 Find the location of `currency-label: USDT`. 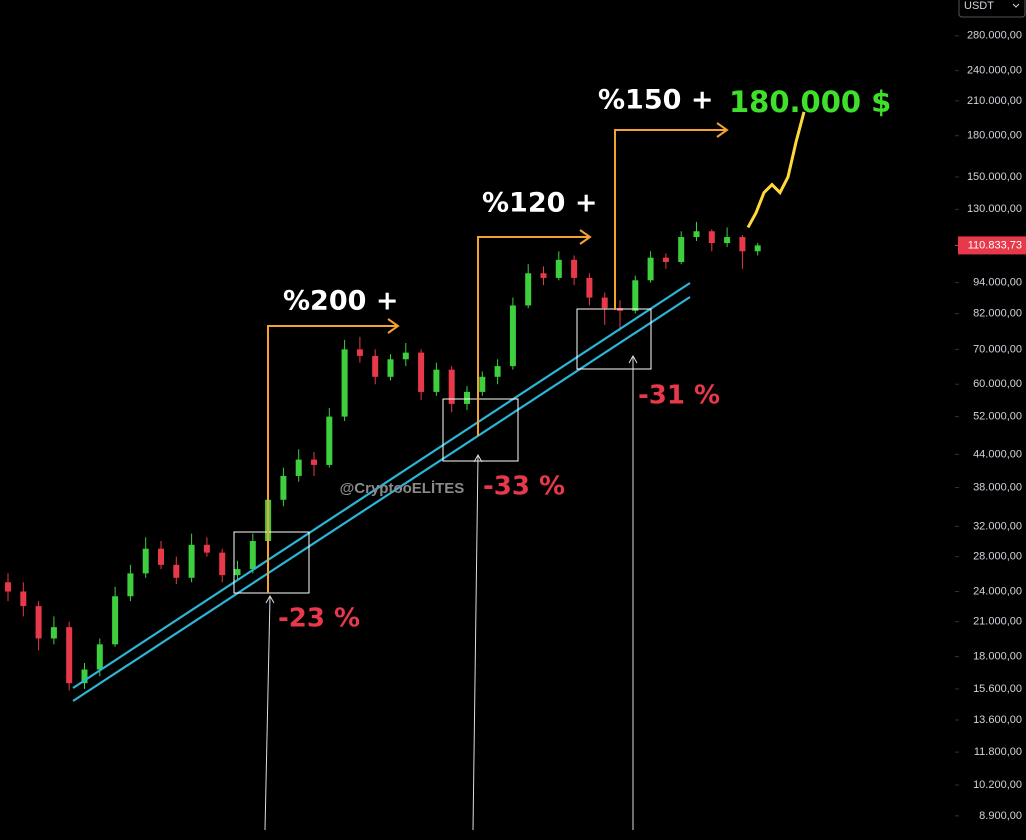

currency-label: USDT is located at coordinates (979, 6).